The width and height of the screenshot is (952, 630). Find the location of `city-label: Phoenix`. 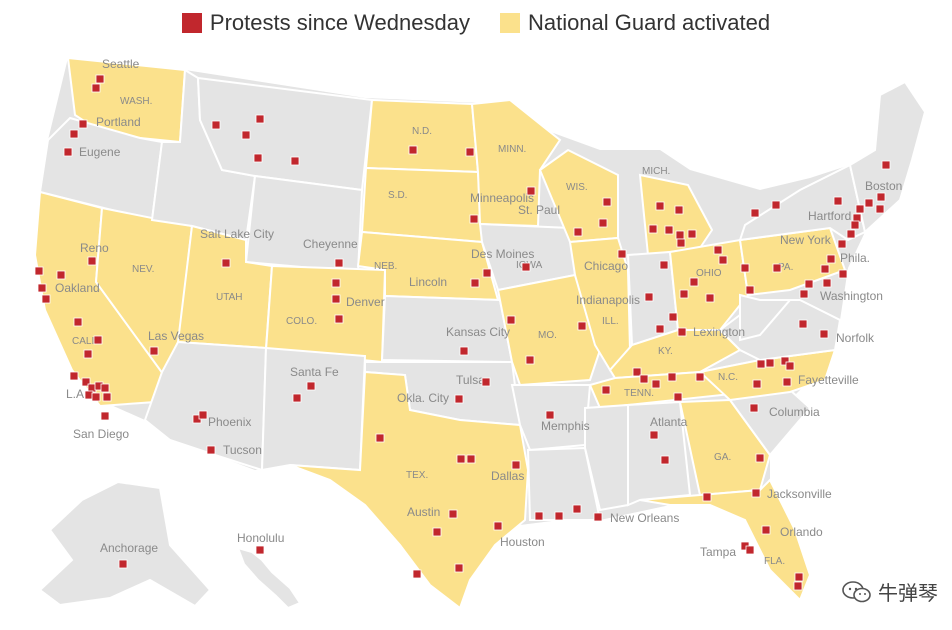

city-label: Phoenix is located at coordinates (229, 422).